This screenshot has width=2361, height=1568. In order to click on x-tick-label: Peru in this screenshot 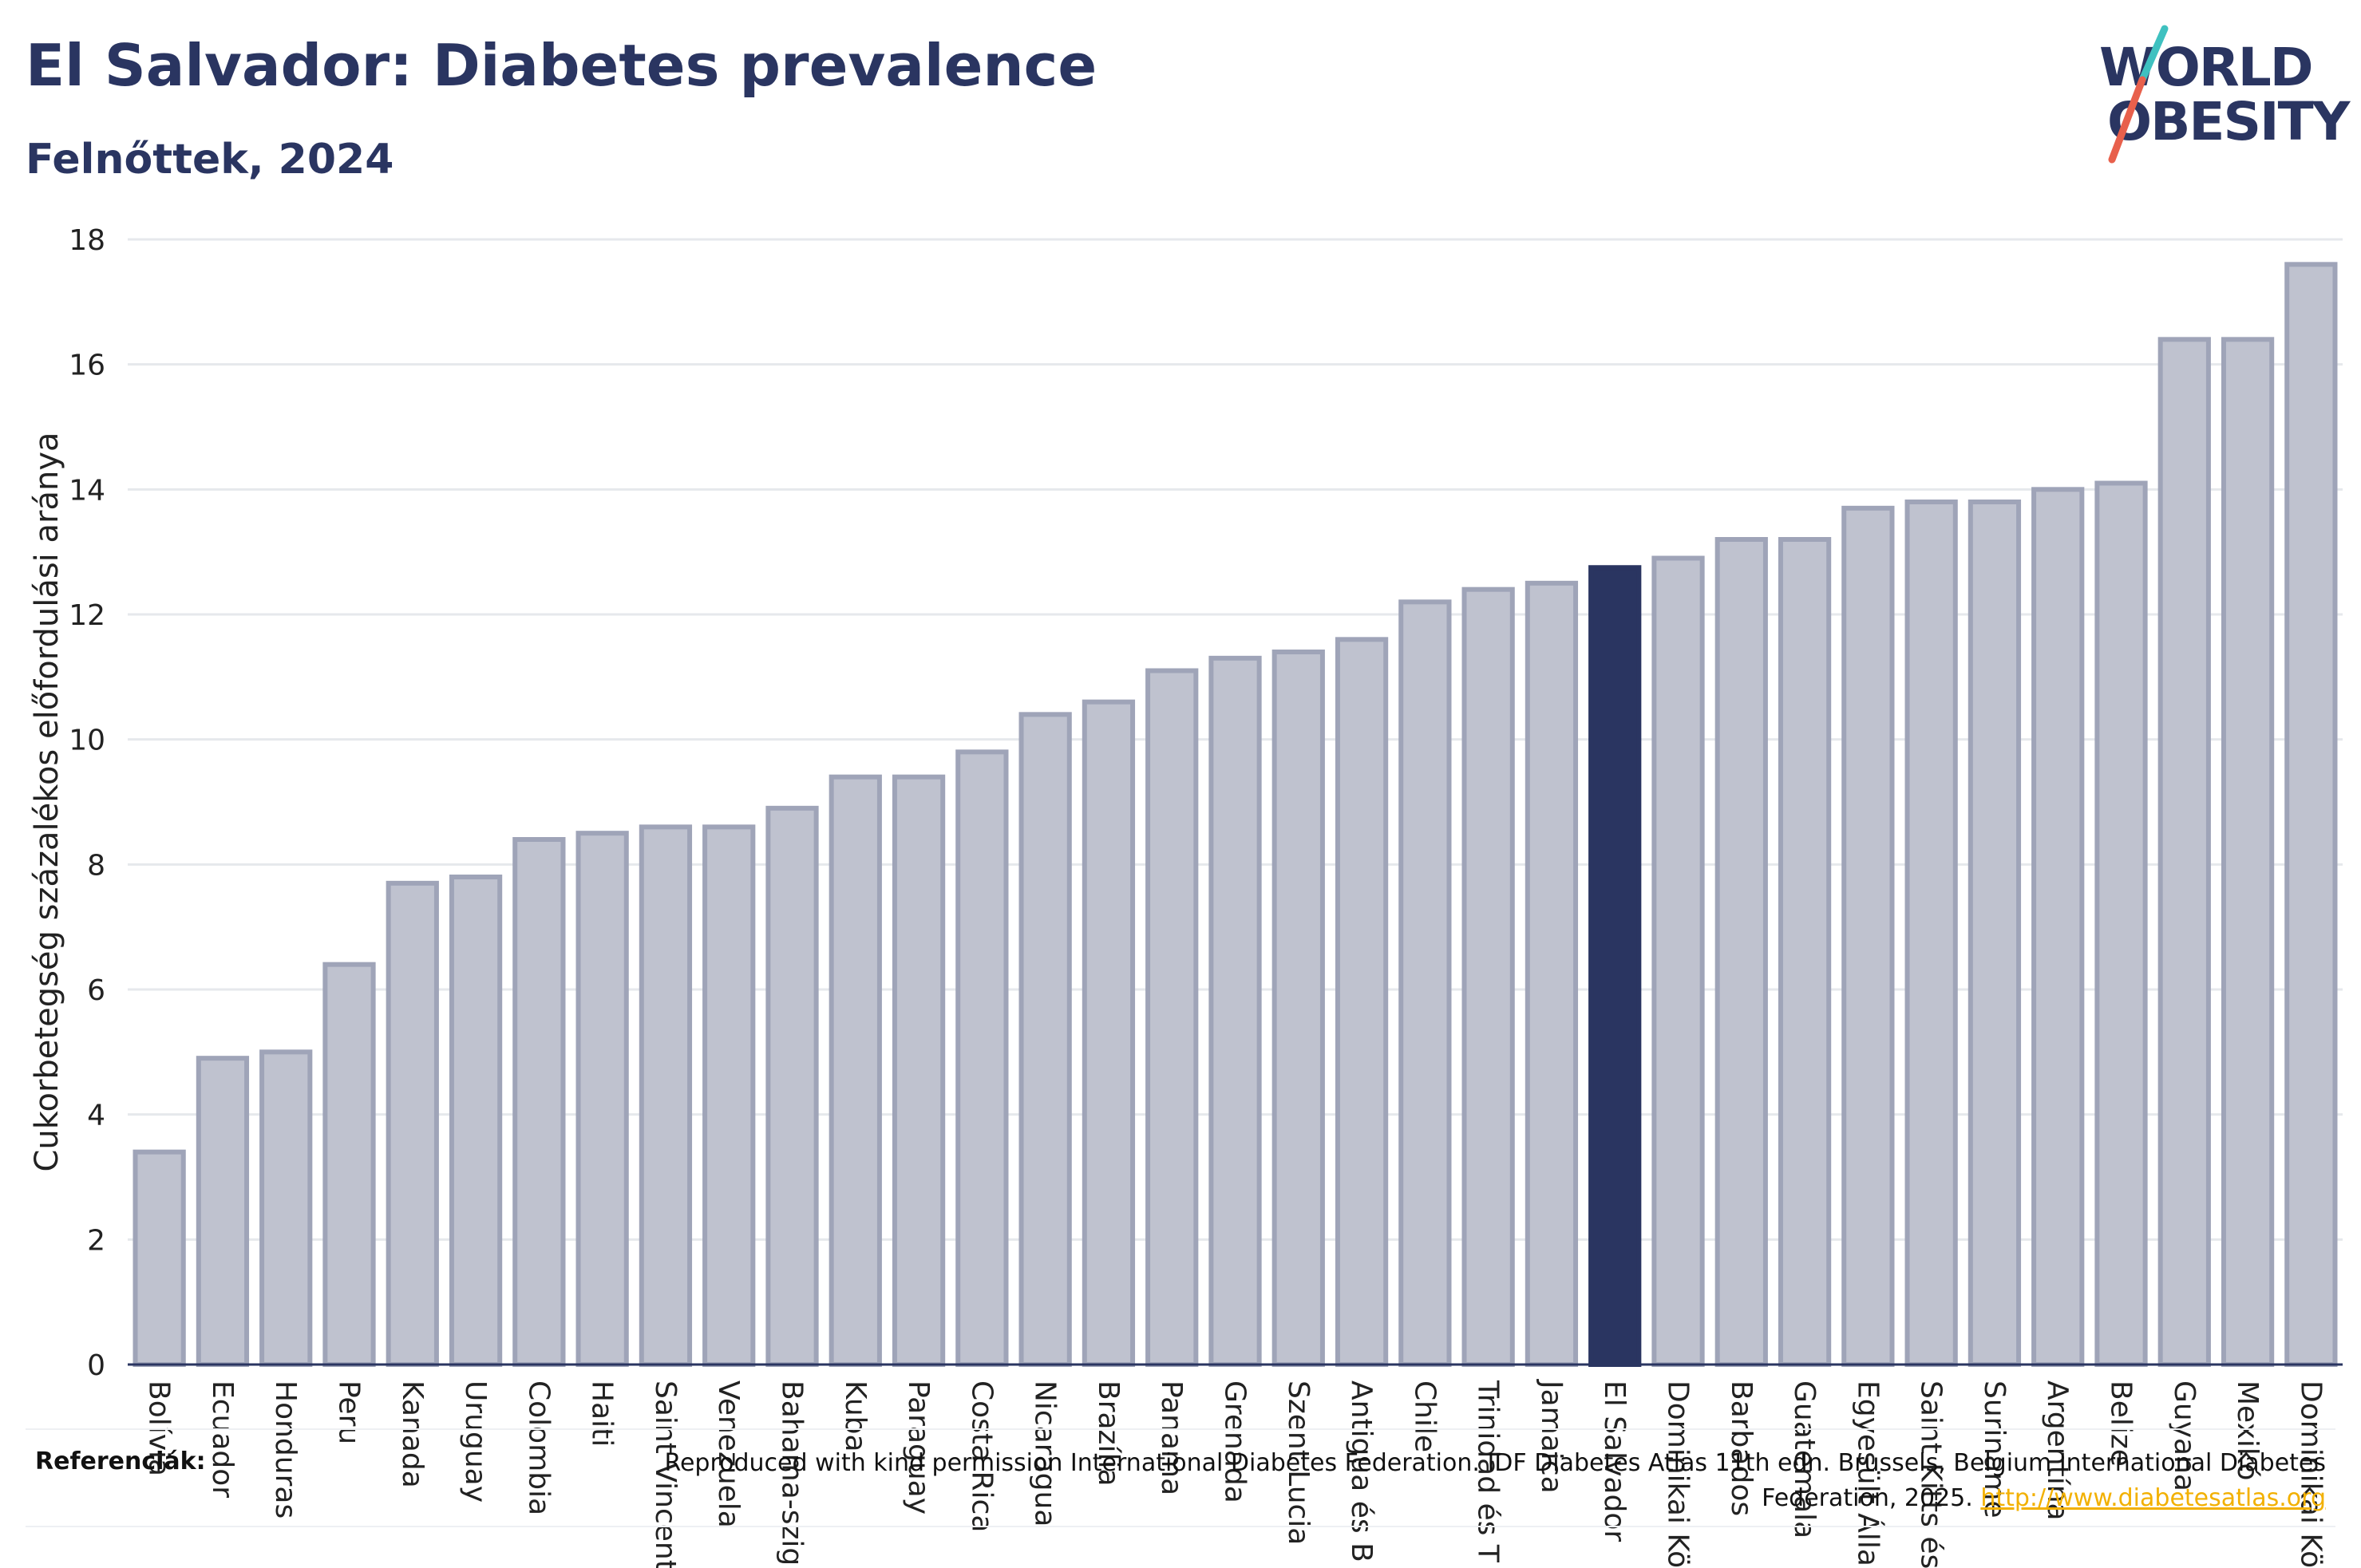, I will do `click(349, 1412)`.